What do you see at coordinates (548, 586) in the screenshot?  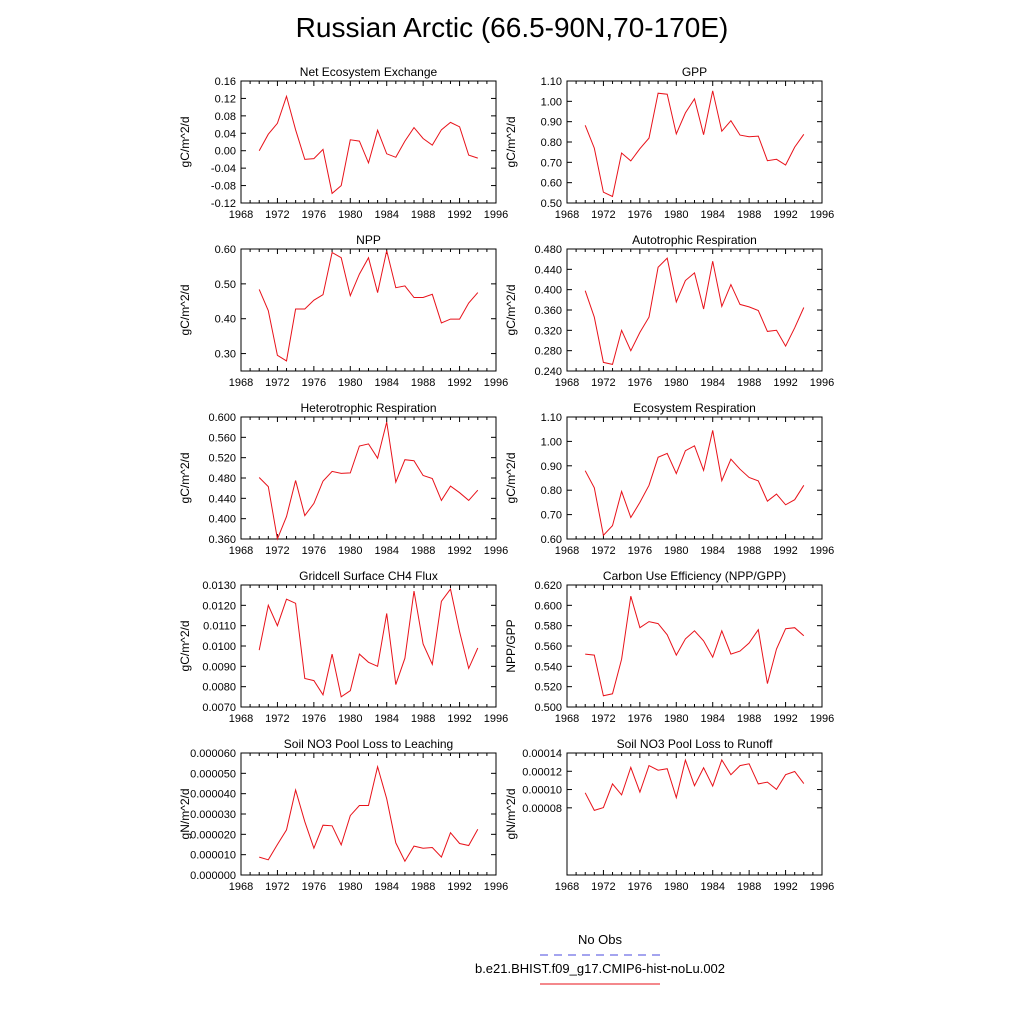 I see `y-tick-label: 0.620` at bounding box center [548, 586].